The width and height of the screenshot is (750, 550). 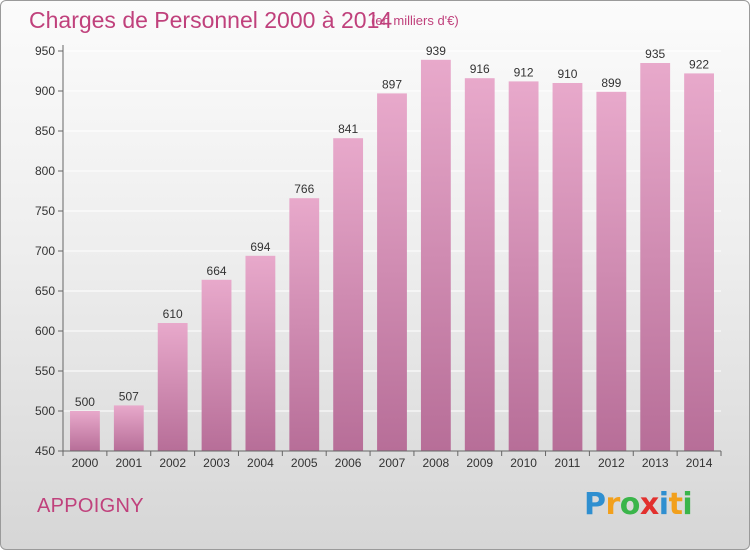 What do you see at coordinates (211, 20) in the screenshot?
I see `chart-title: Charges de Personnel 2000 à 2014` at bounding box center [211, 20].